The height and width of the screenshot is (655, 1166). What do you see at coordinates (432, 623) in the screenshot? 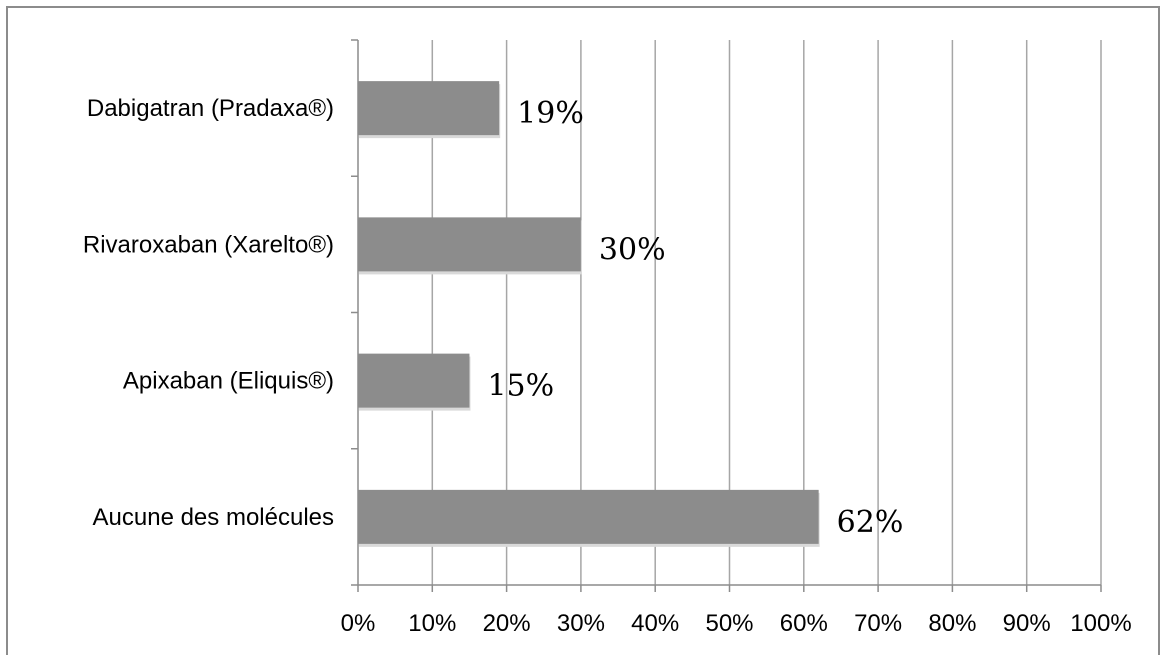
I see `x-tick-label: 10%` at bounding box center [432, 623].